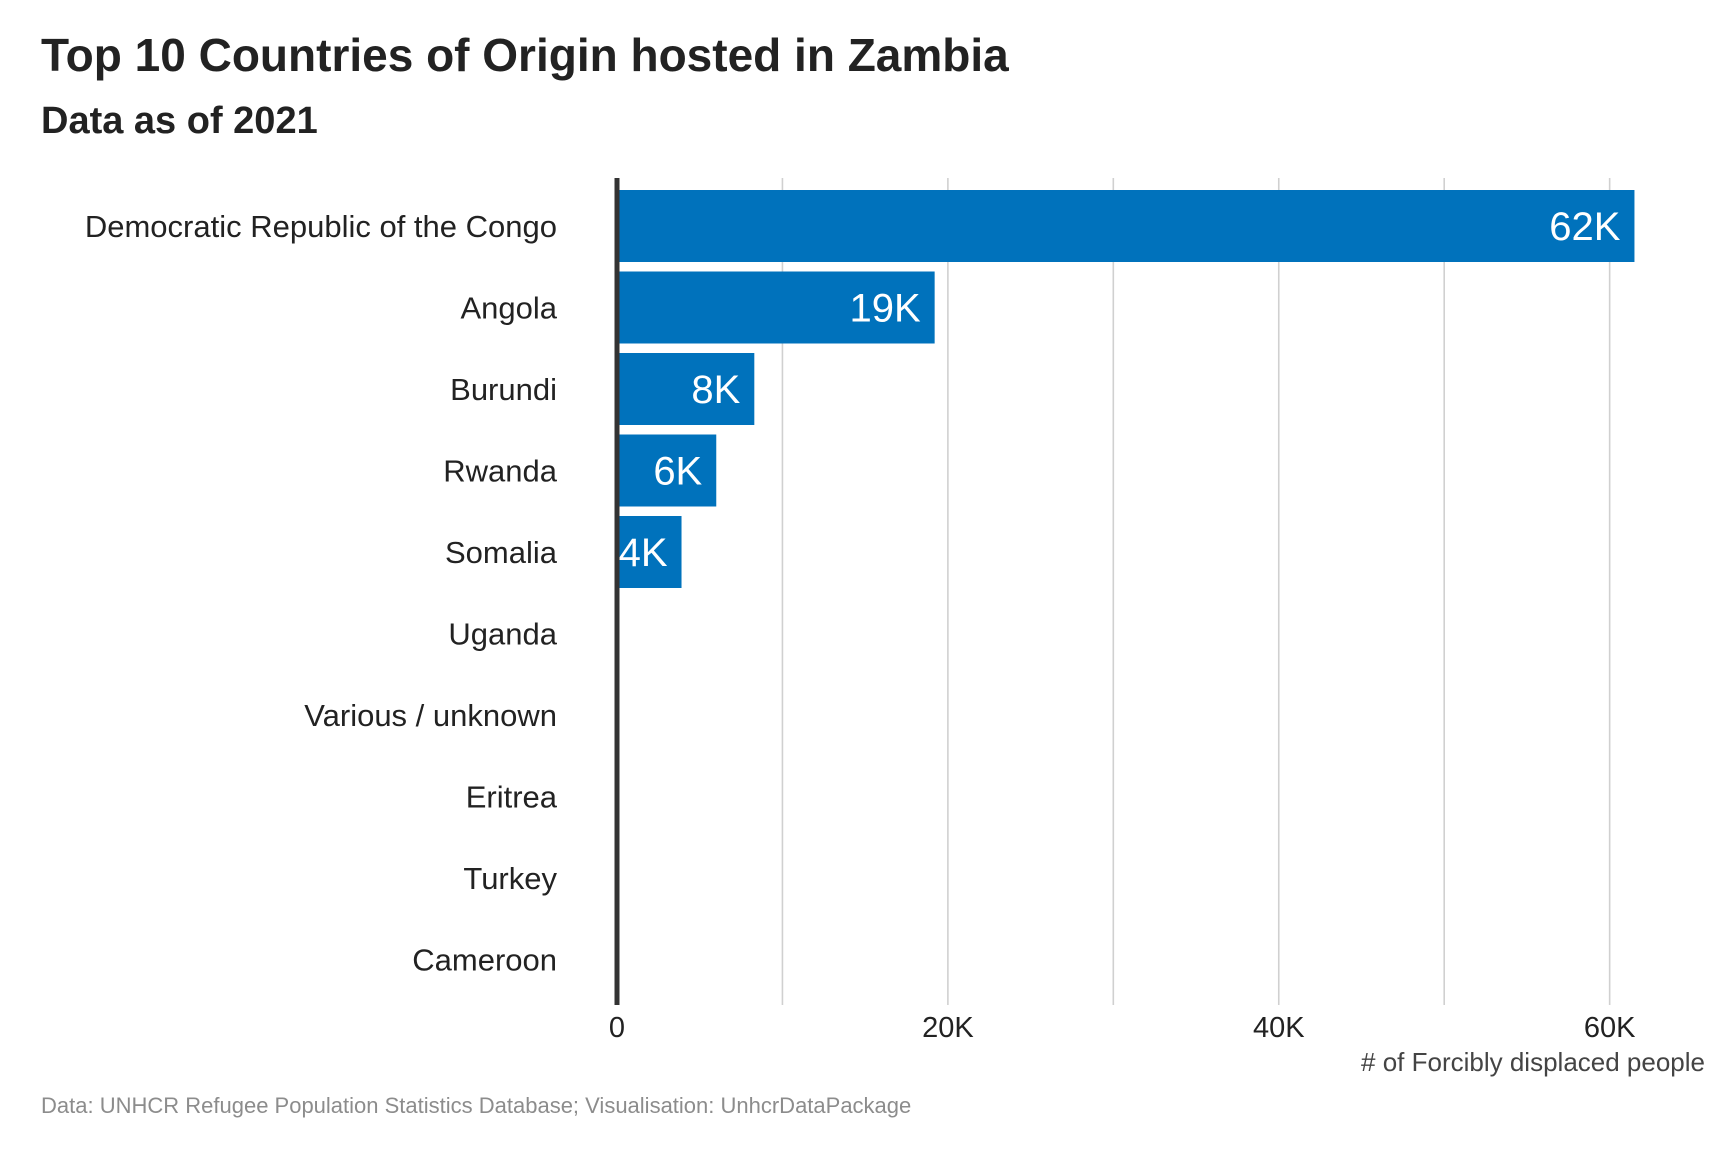 The width and height of the screenshot is (1728, 1152). I want to click on x-tick-label: 60K, so click(1610, 1028).